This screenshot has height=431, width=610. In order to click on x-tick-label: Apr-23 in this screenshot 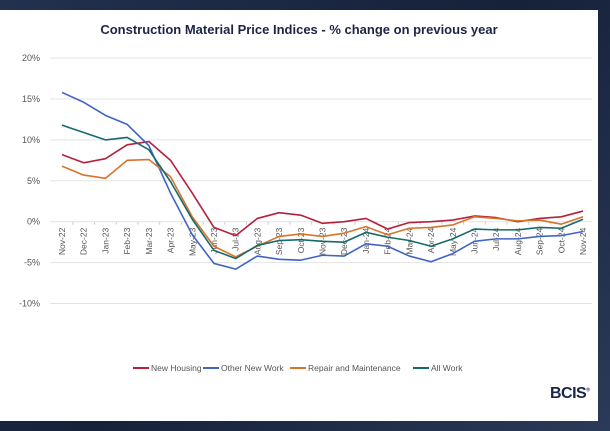, I will do `click(171, 240)`.